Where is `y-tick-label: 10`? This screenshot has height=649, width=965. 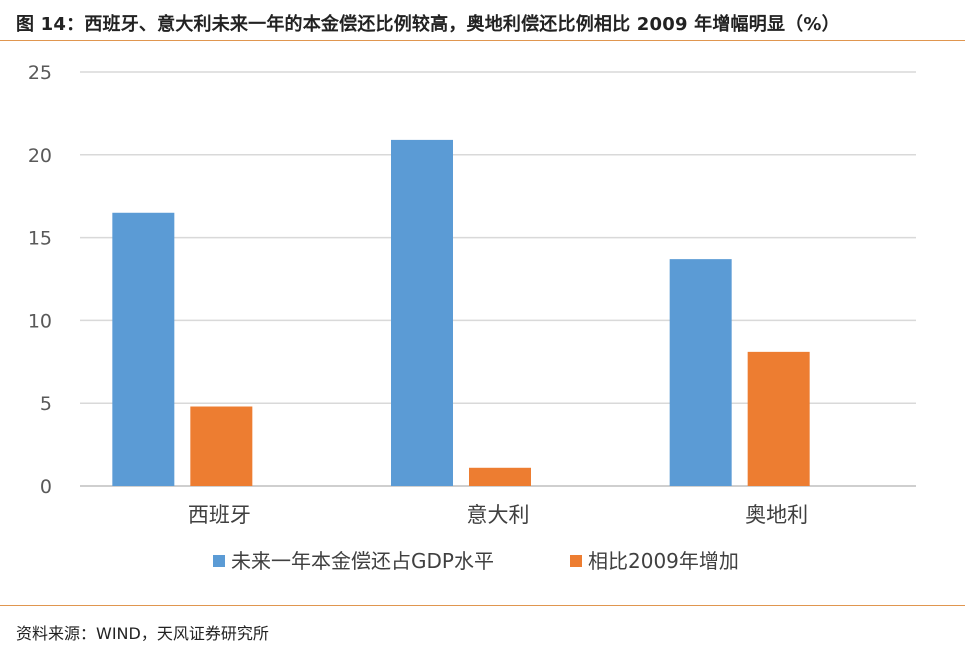
y-tick-label: 10 is located at coordinates (40, 321).